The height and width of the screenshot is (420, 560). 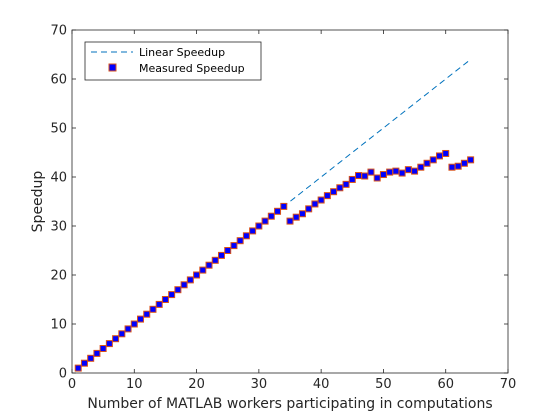 What do you see at coordinates (508, 384) in the screenshot?
I see `x-tick-label: 70` at bounding box center [508, 384].